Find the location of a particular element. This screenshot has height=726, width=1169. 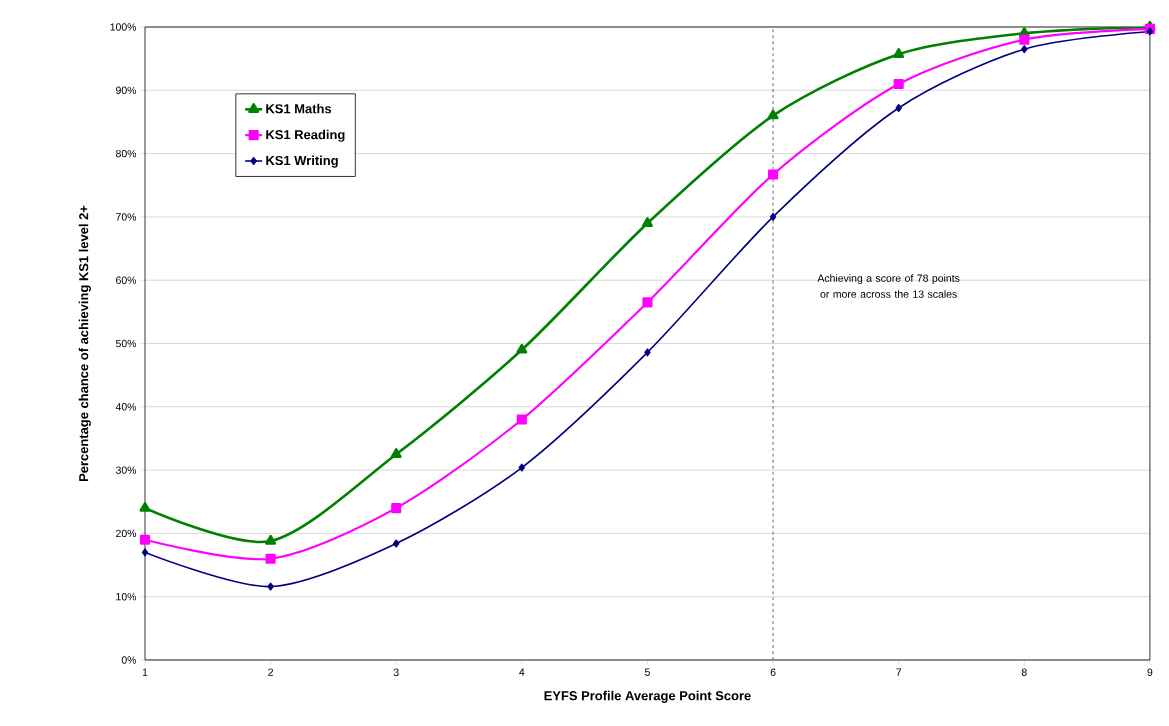

x-tick-label: 9 is located at coordinates (1150, 672).